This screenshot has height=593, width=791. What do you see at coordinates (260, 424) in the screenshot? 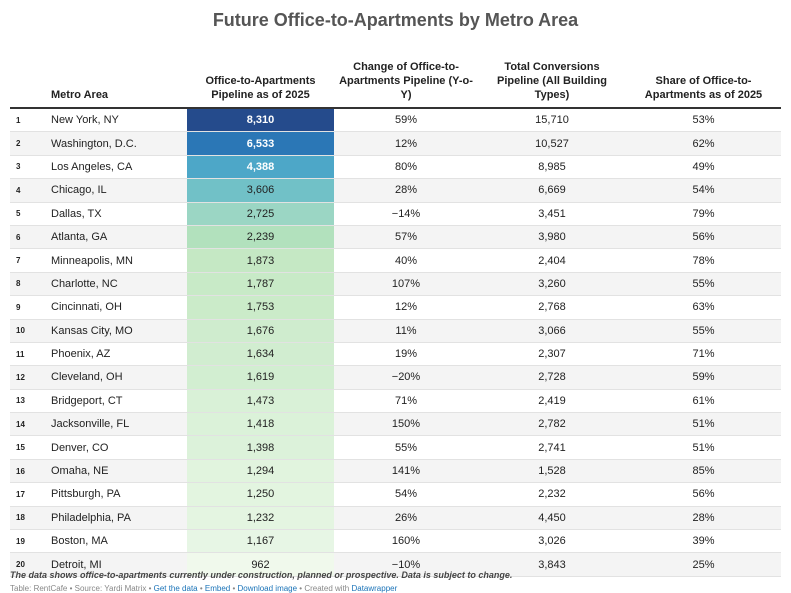
I see `row-pipeline-value: 1,418` at bounding box center [260, 424].